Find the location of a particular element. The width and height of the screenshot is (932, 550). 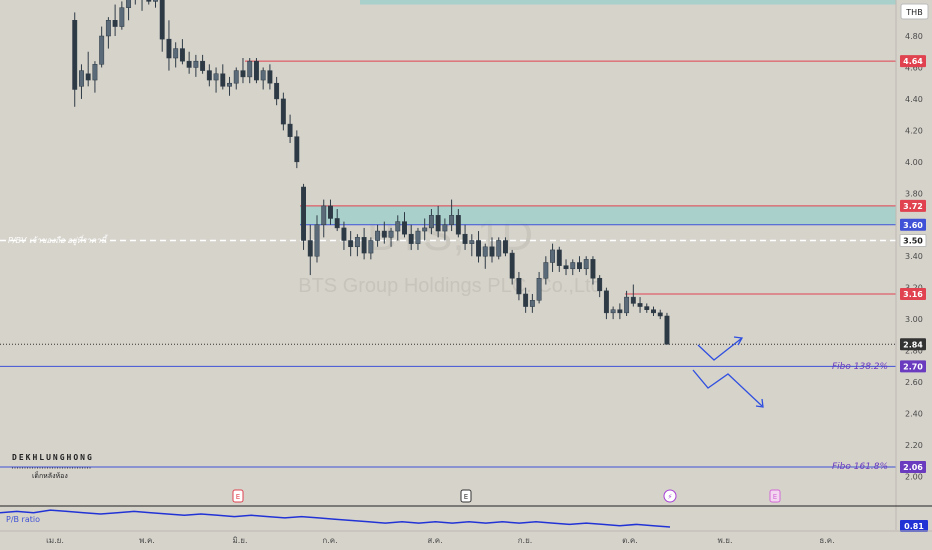

brand-name: DEKHLUNGHONG is located at coordinates (53, 457).